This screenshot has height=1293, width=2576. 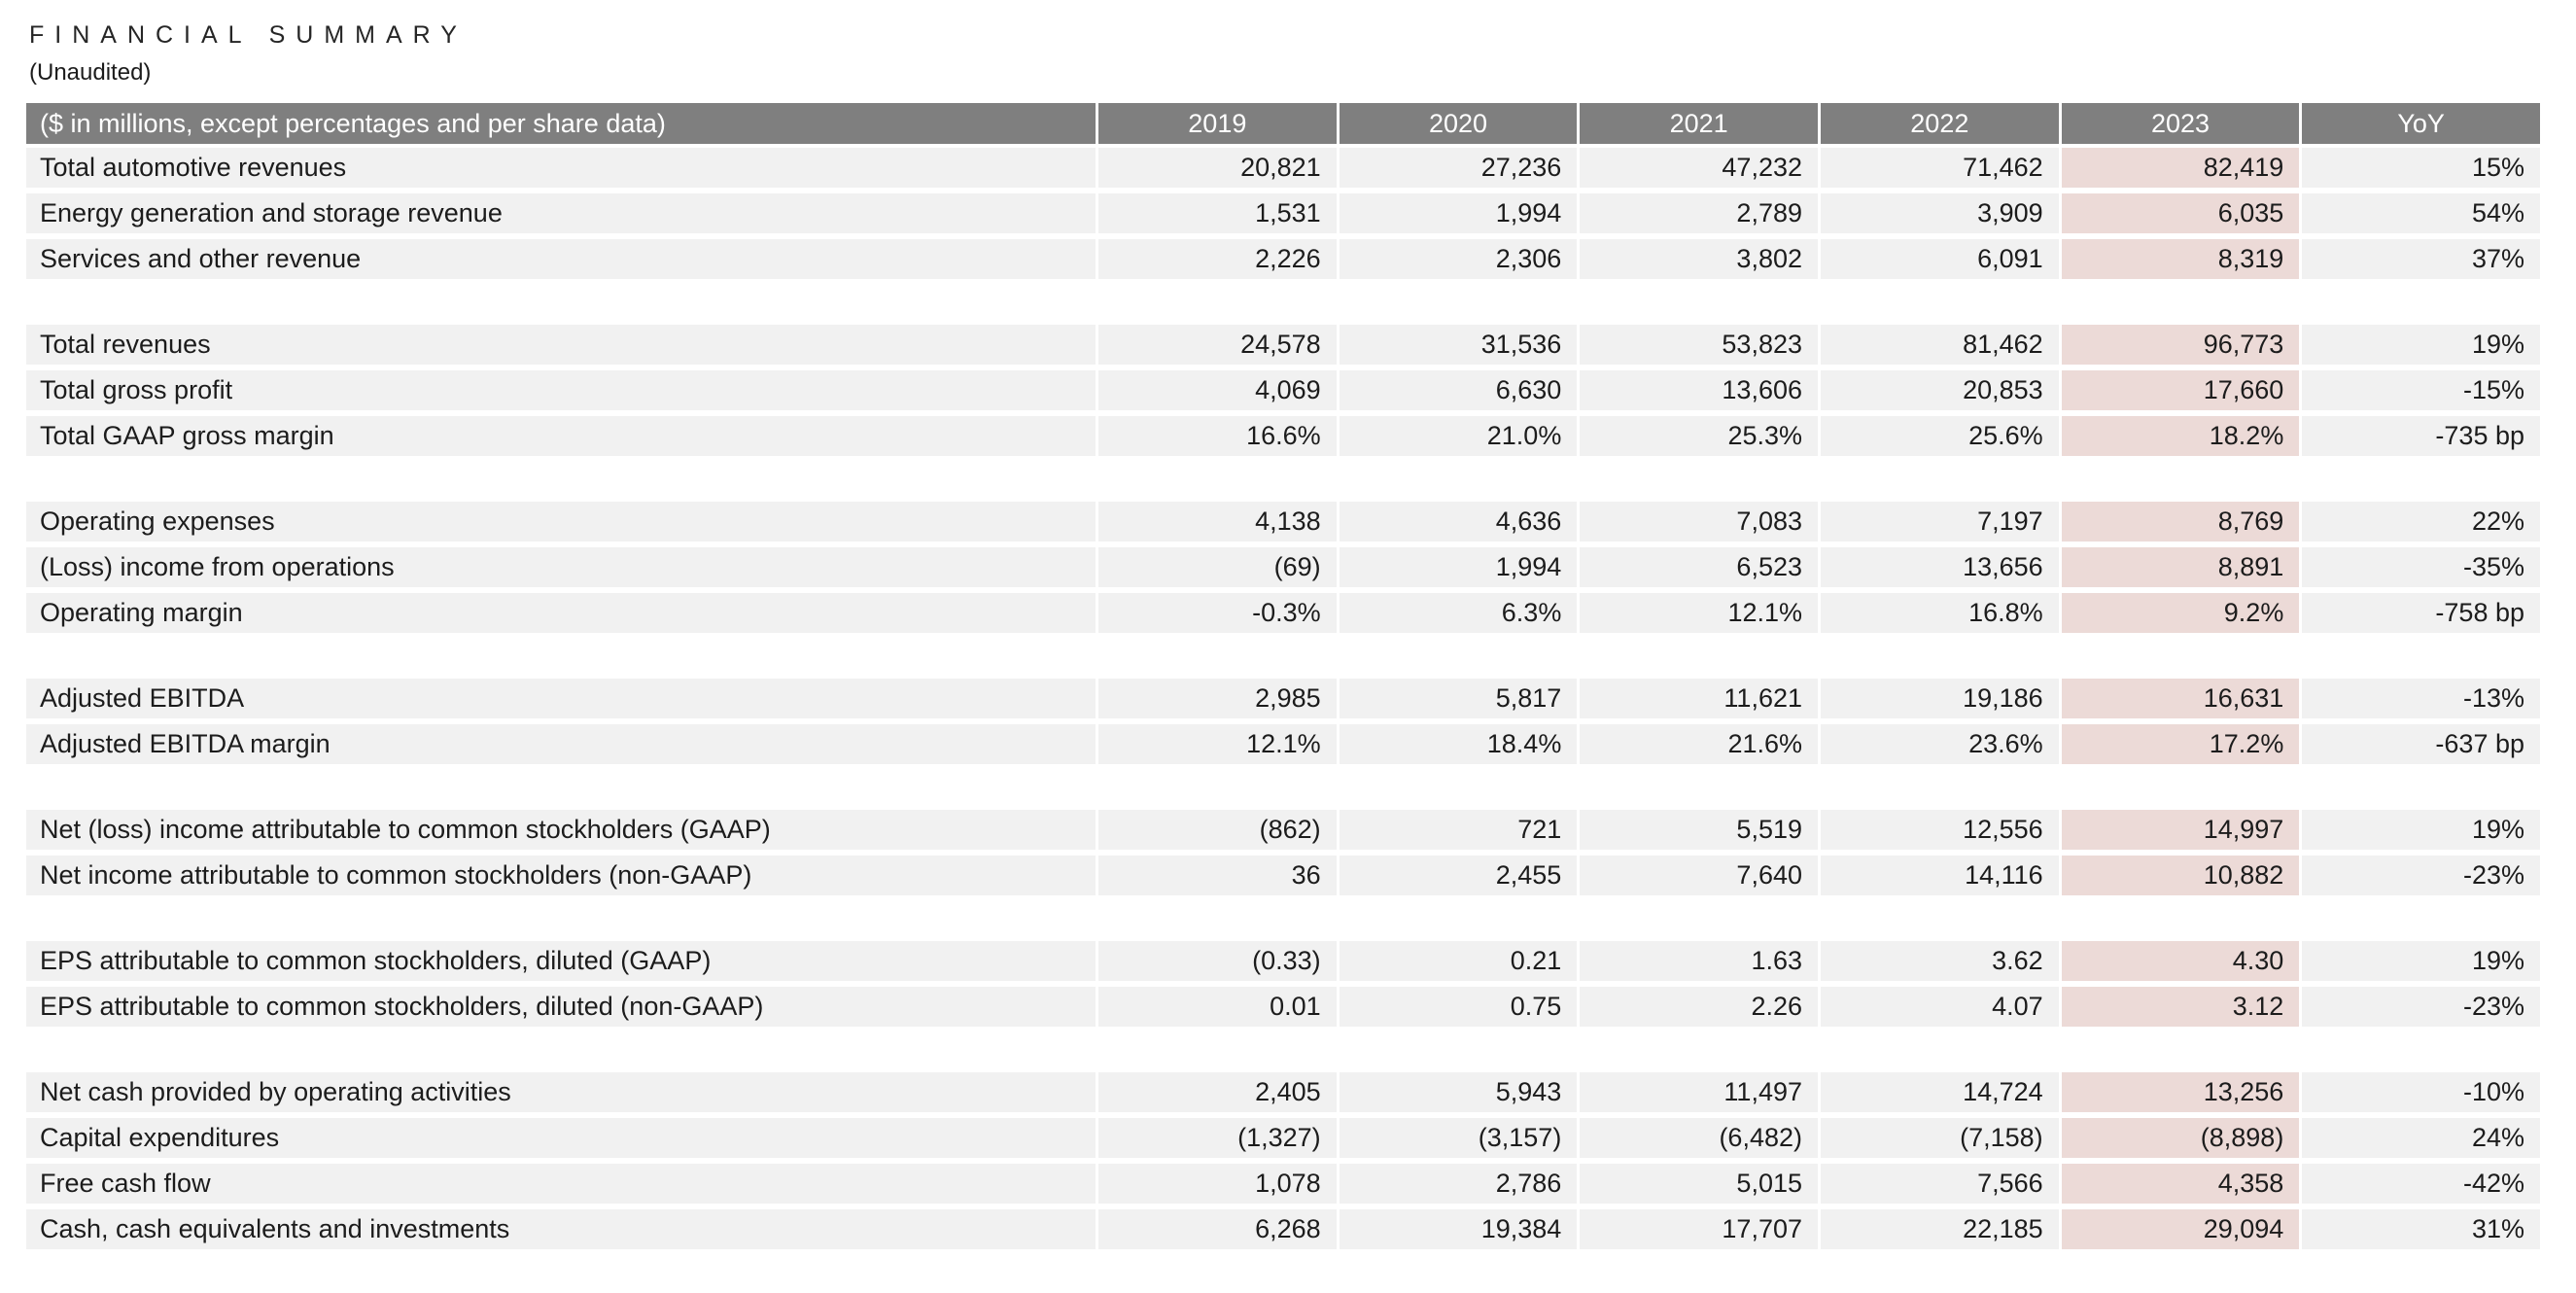 What do you see at coordinates (1459, 1092) in the screenshot?
I see `value-cell-2020: 5,943` at bounding box center [1459, 1092].